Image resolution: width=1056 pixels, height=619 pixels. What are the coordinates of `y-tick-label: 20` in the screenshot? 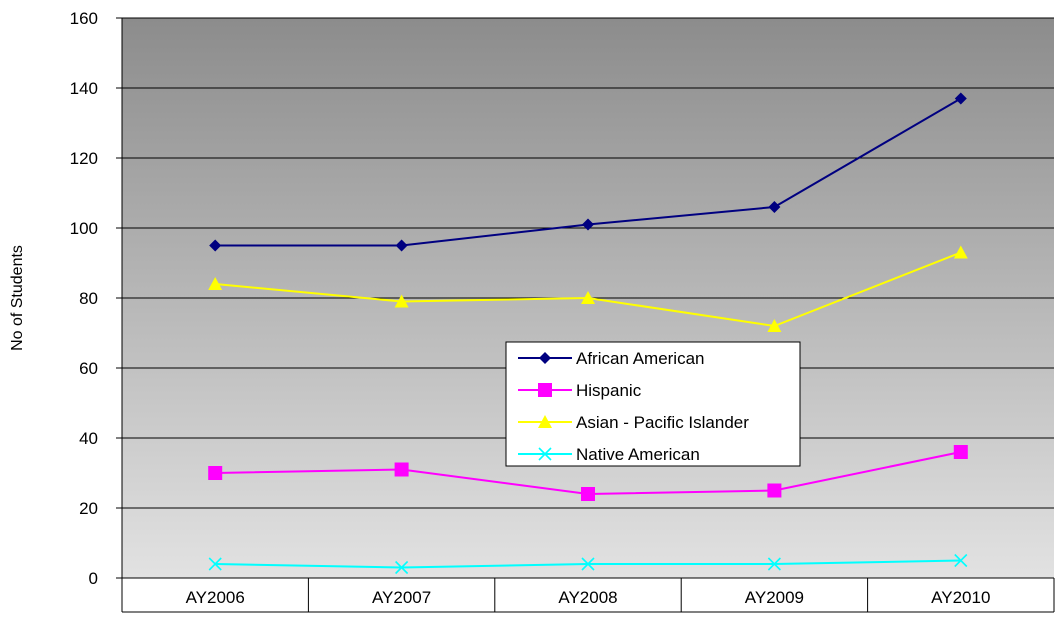 It's located at (88, 508).